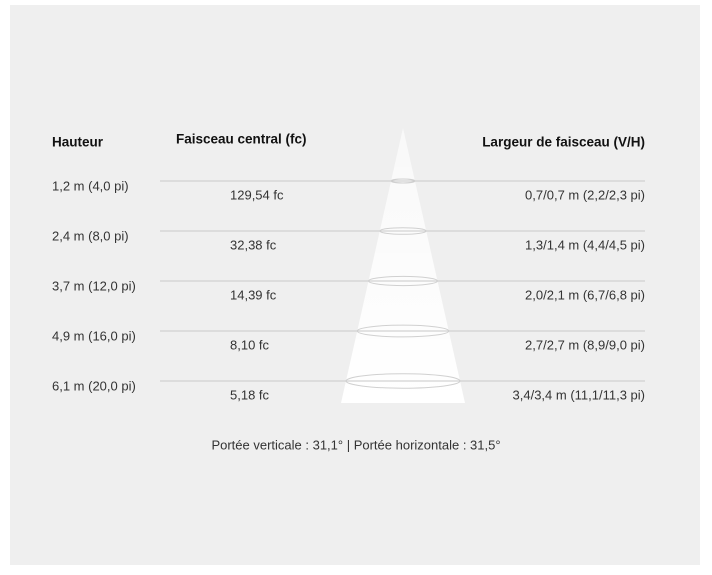  I want to click on height-label: 3,7 m (12,0 pi), so click(94, 285).